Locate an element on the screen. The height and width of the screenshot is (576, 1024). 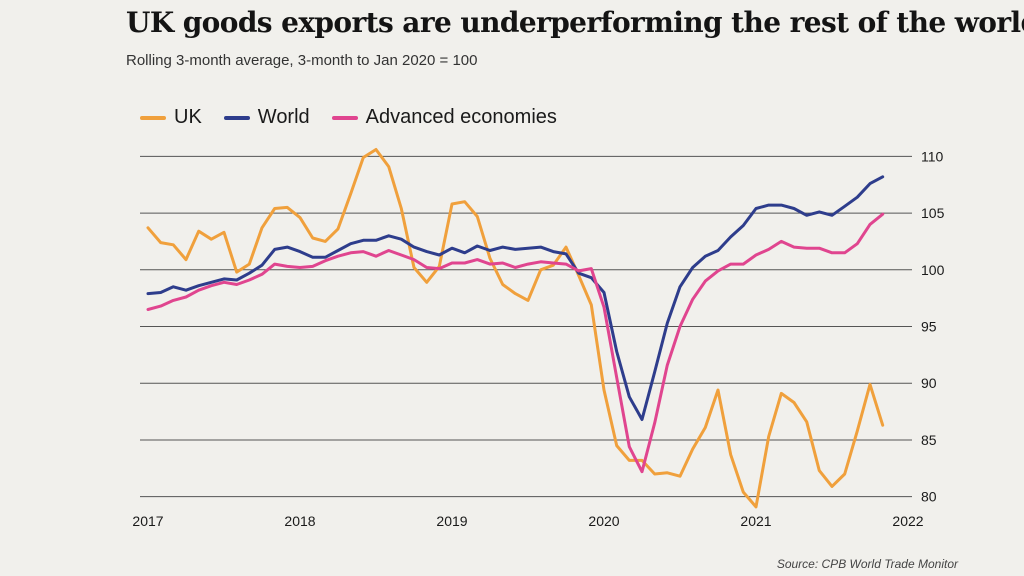
chart-legend: UK World Advanced economies is located at coordinates (348, 117).